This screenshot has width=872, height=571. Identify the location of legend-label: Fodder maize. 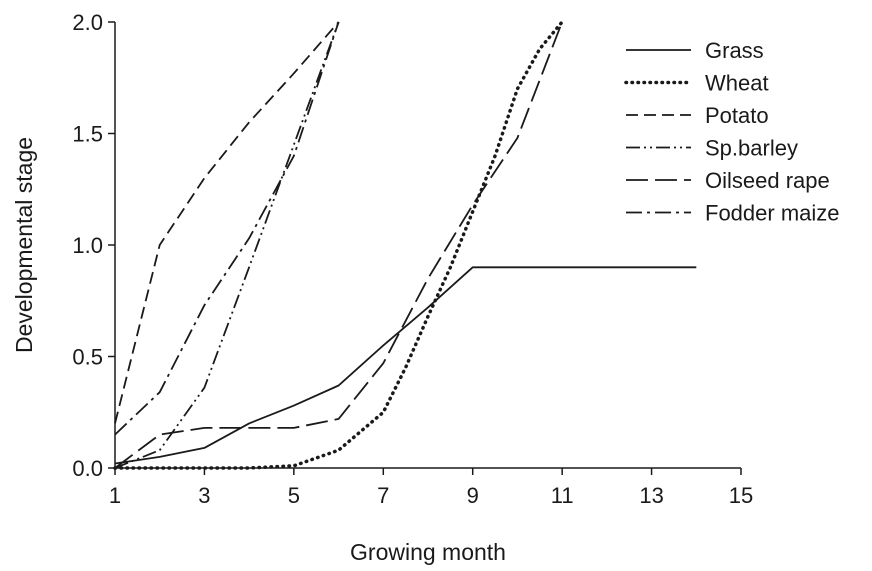
(772, 213).